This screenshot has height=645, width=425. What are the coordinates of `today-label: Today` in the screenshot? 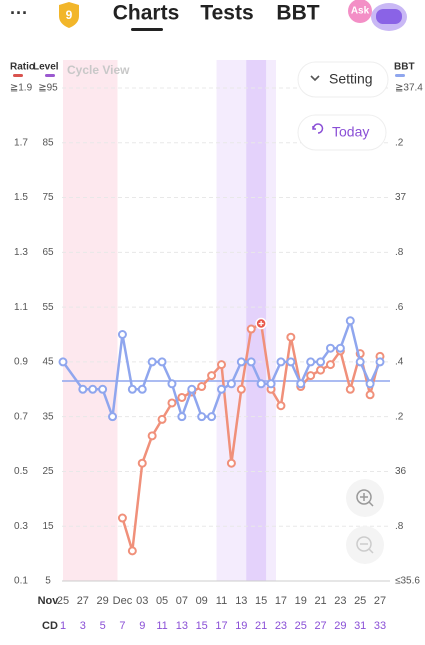 It's located at (350, 132).